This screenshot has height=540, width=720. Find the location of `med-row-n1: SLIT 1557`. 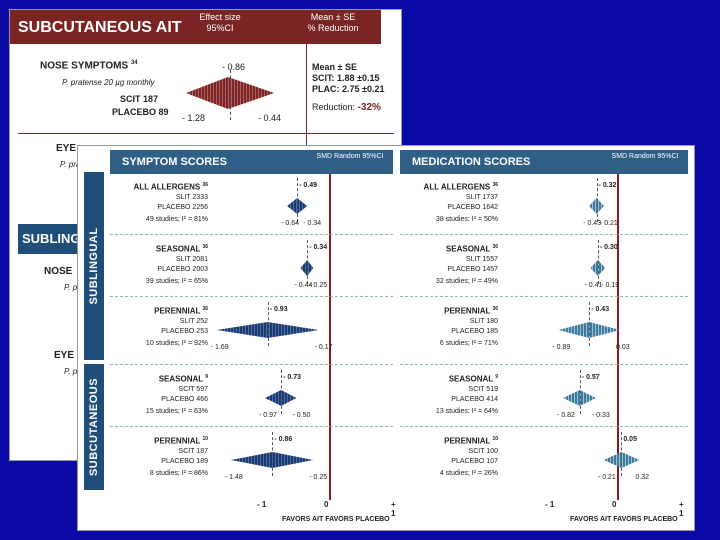

med-row-n1: SLIT 1557 is located at coordinates (481, 259).